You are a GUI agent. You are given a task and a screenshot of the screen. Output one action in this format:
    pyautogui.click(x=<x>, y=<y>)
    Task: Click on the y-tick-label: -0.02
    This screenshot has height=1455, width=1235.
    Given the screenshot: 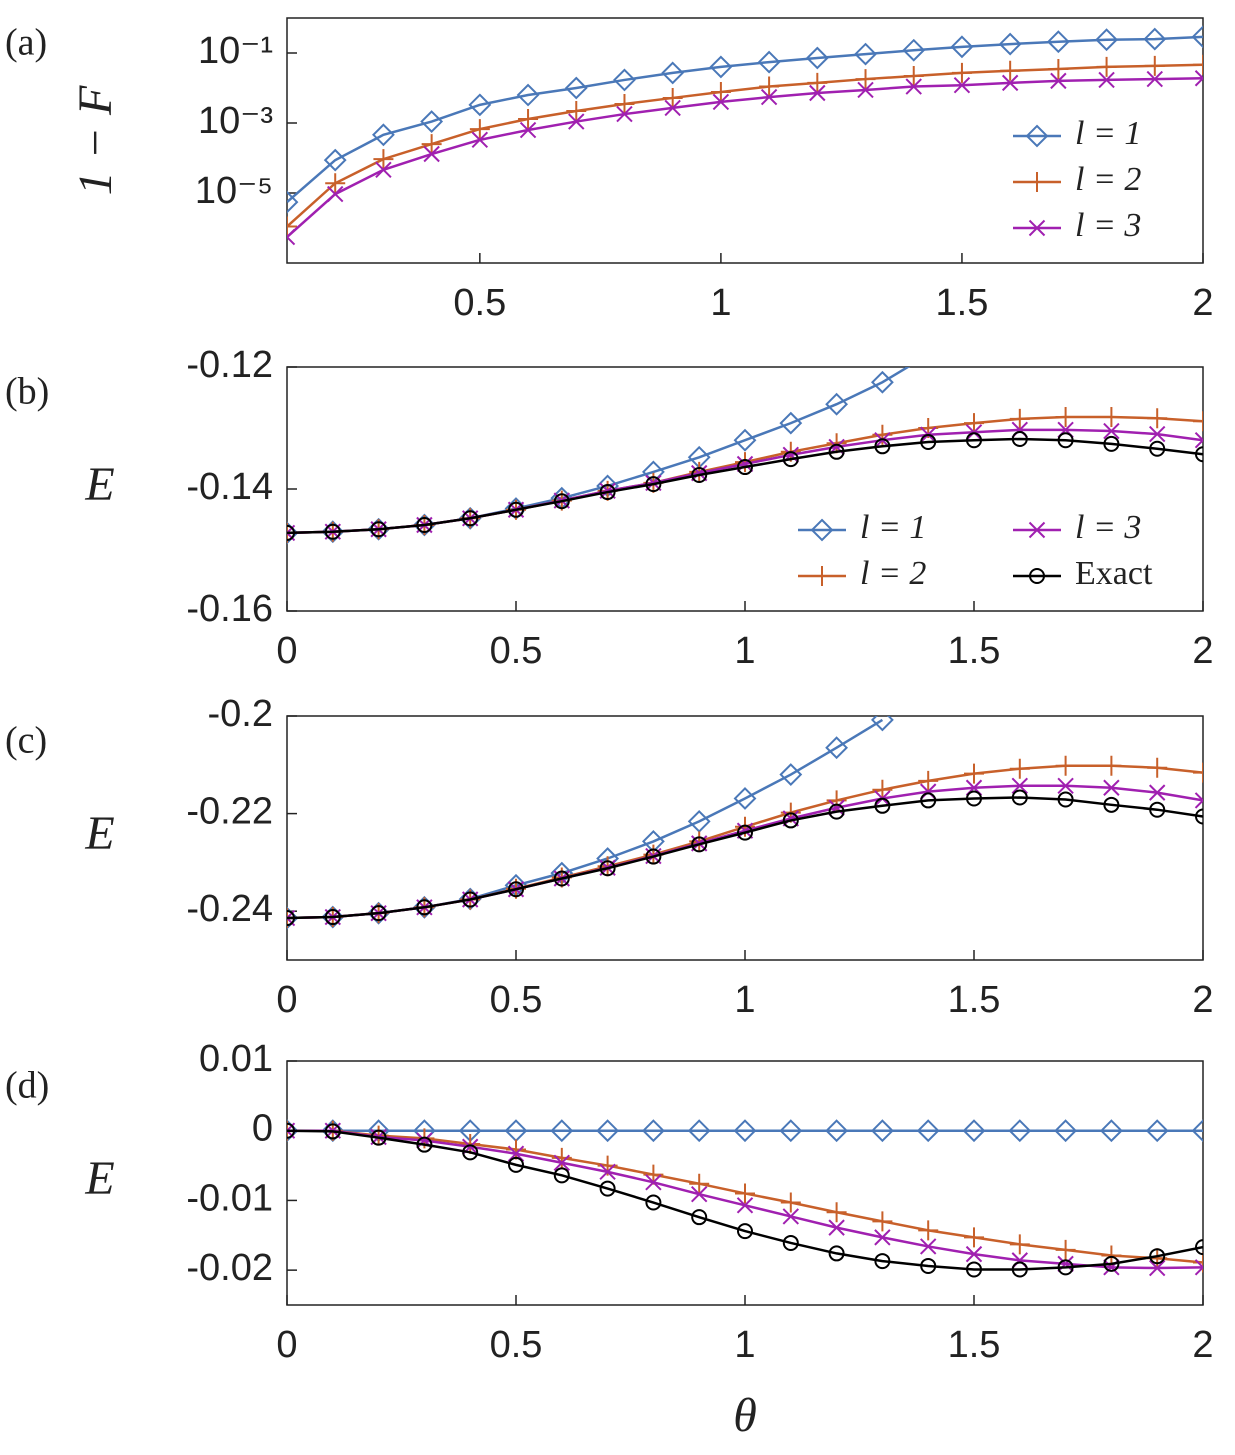 What is the action you would take?
    pyautogui.click(x=229, y=1268)
    